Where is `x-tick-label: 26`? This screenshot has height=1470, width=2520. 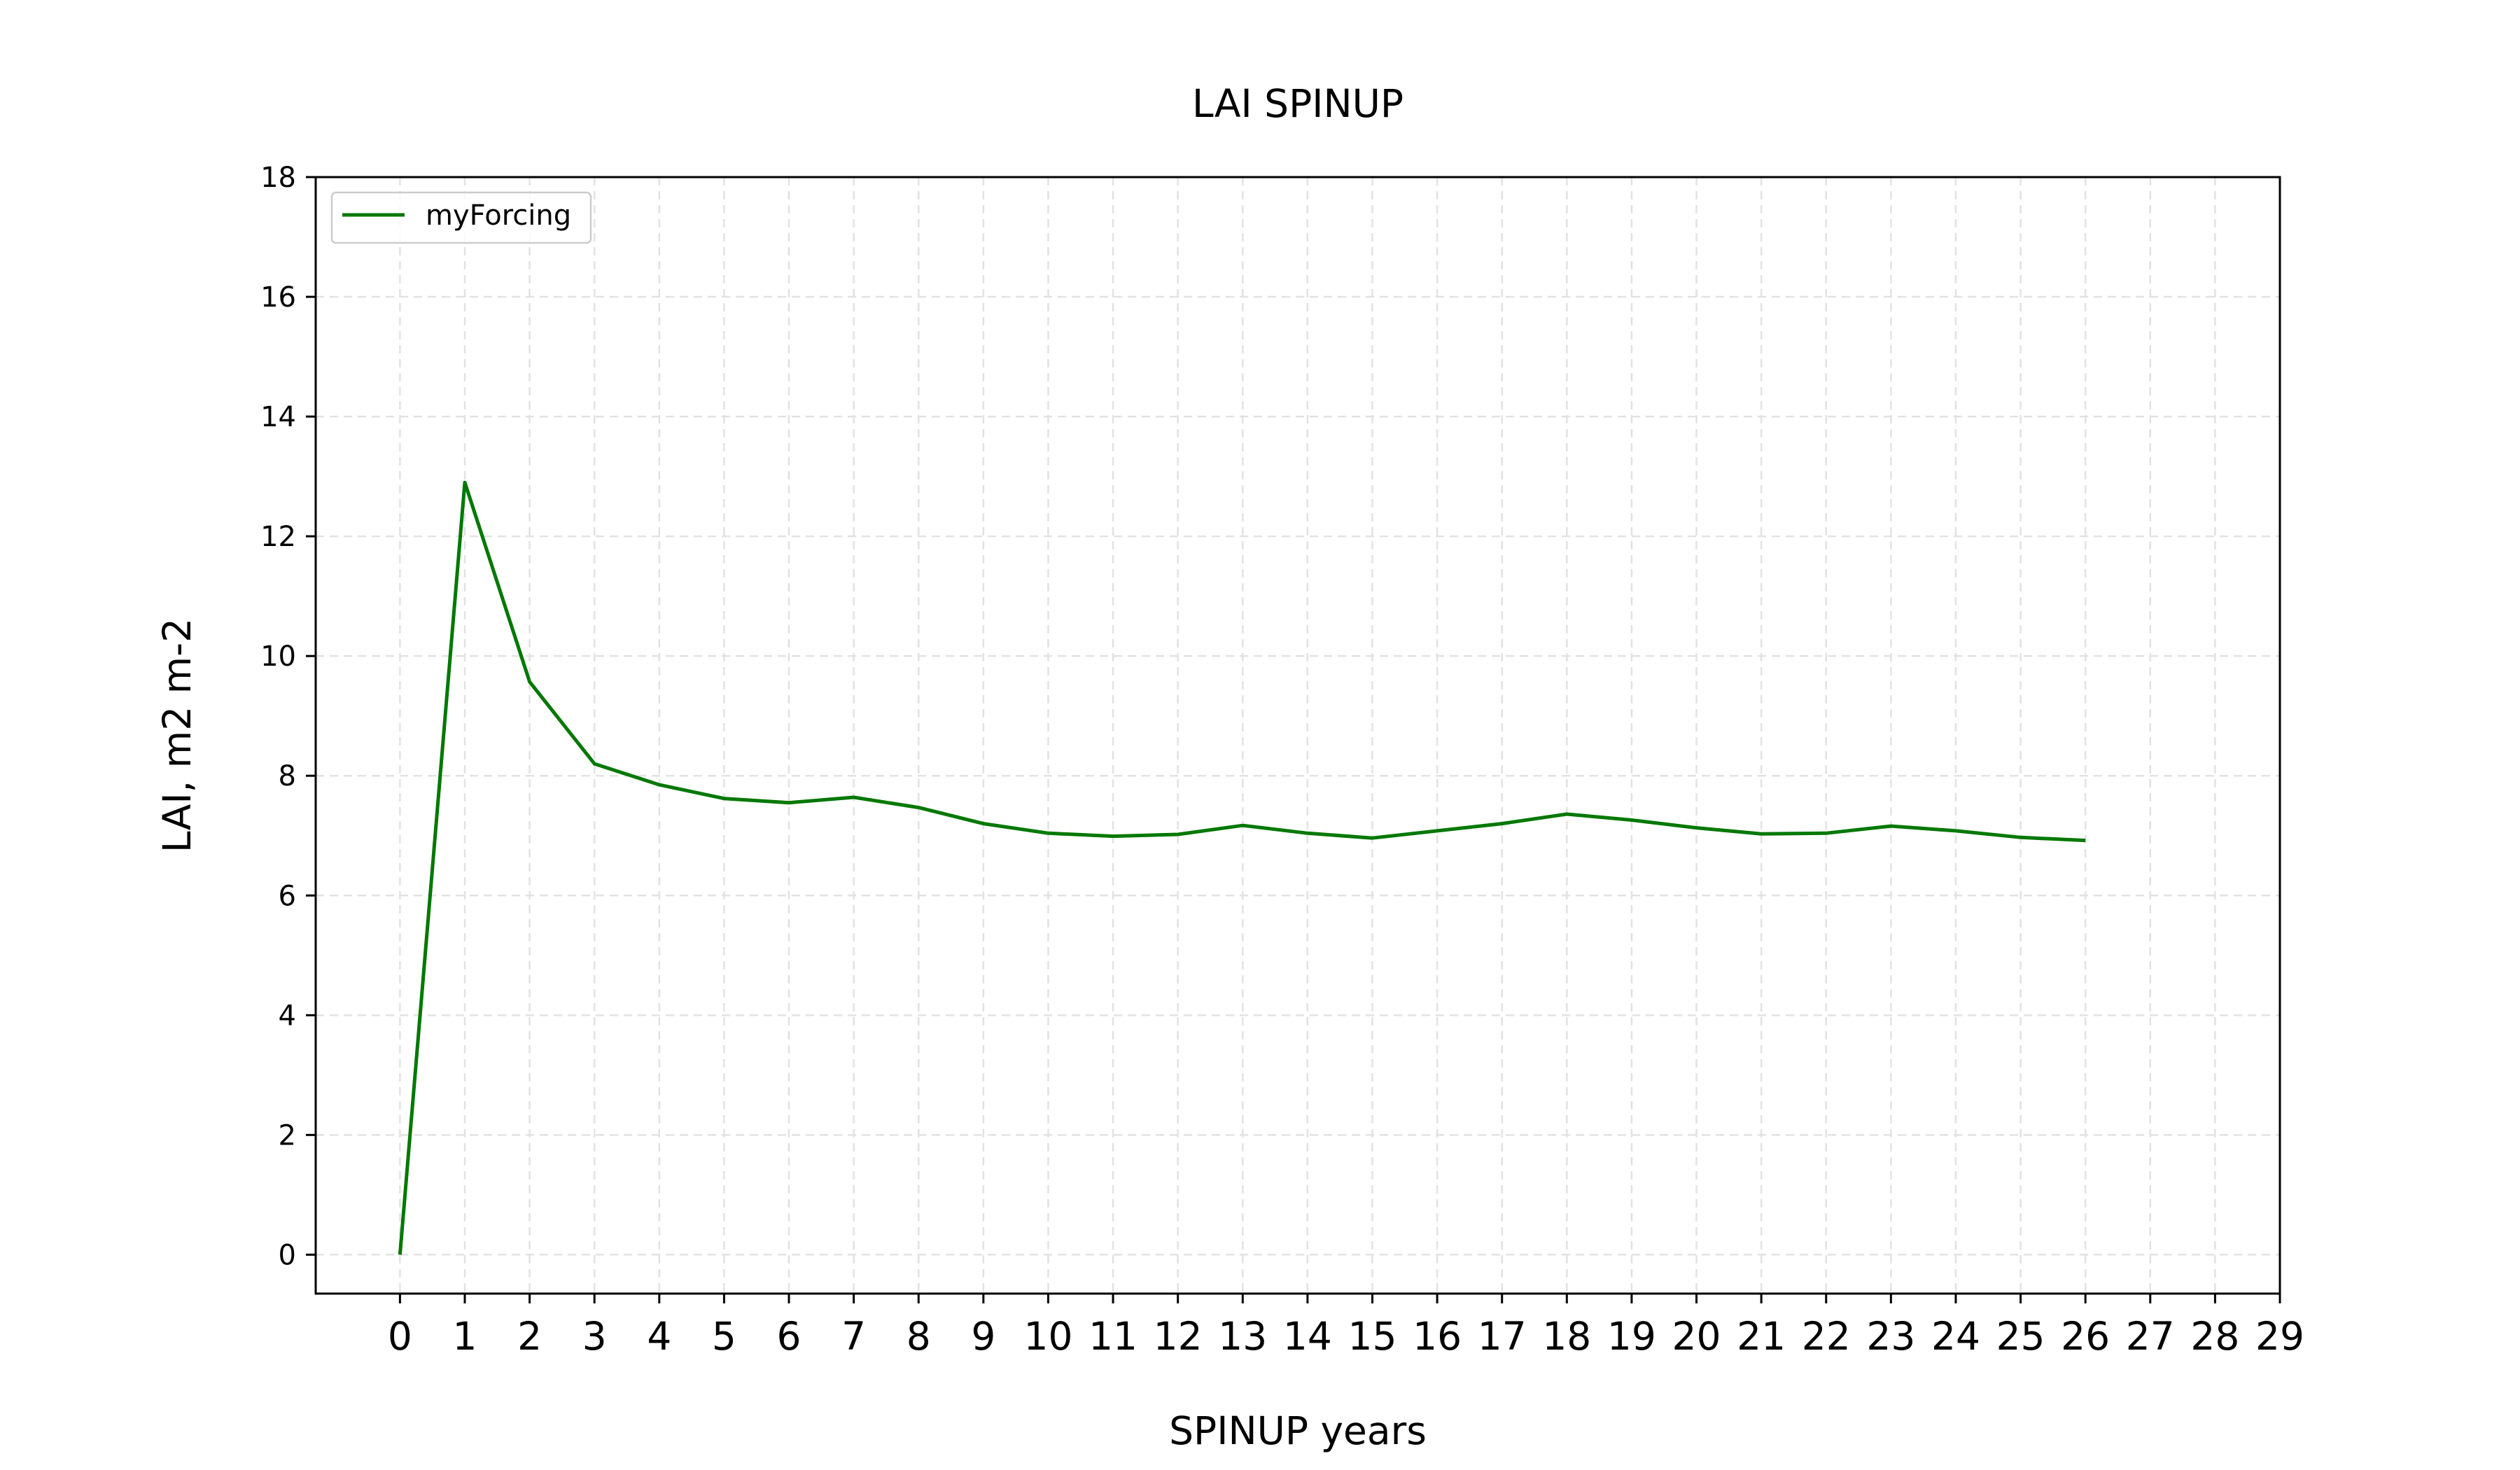
x-tick-label: 26 is located at coordinates (2085, 1336).